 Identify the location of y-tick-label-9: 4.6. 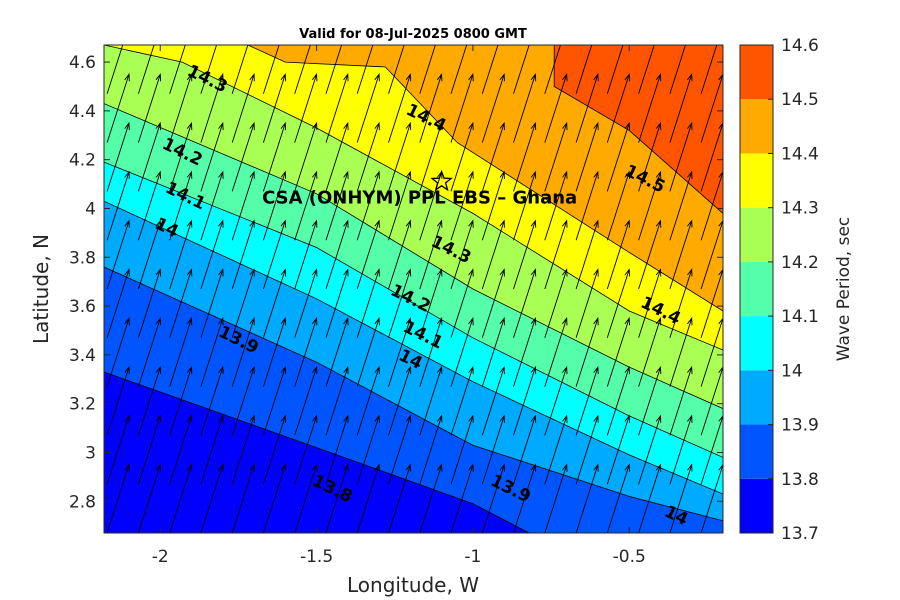
(82, 63).